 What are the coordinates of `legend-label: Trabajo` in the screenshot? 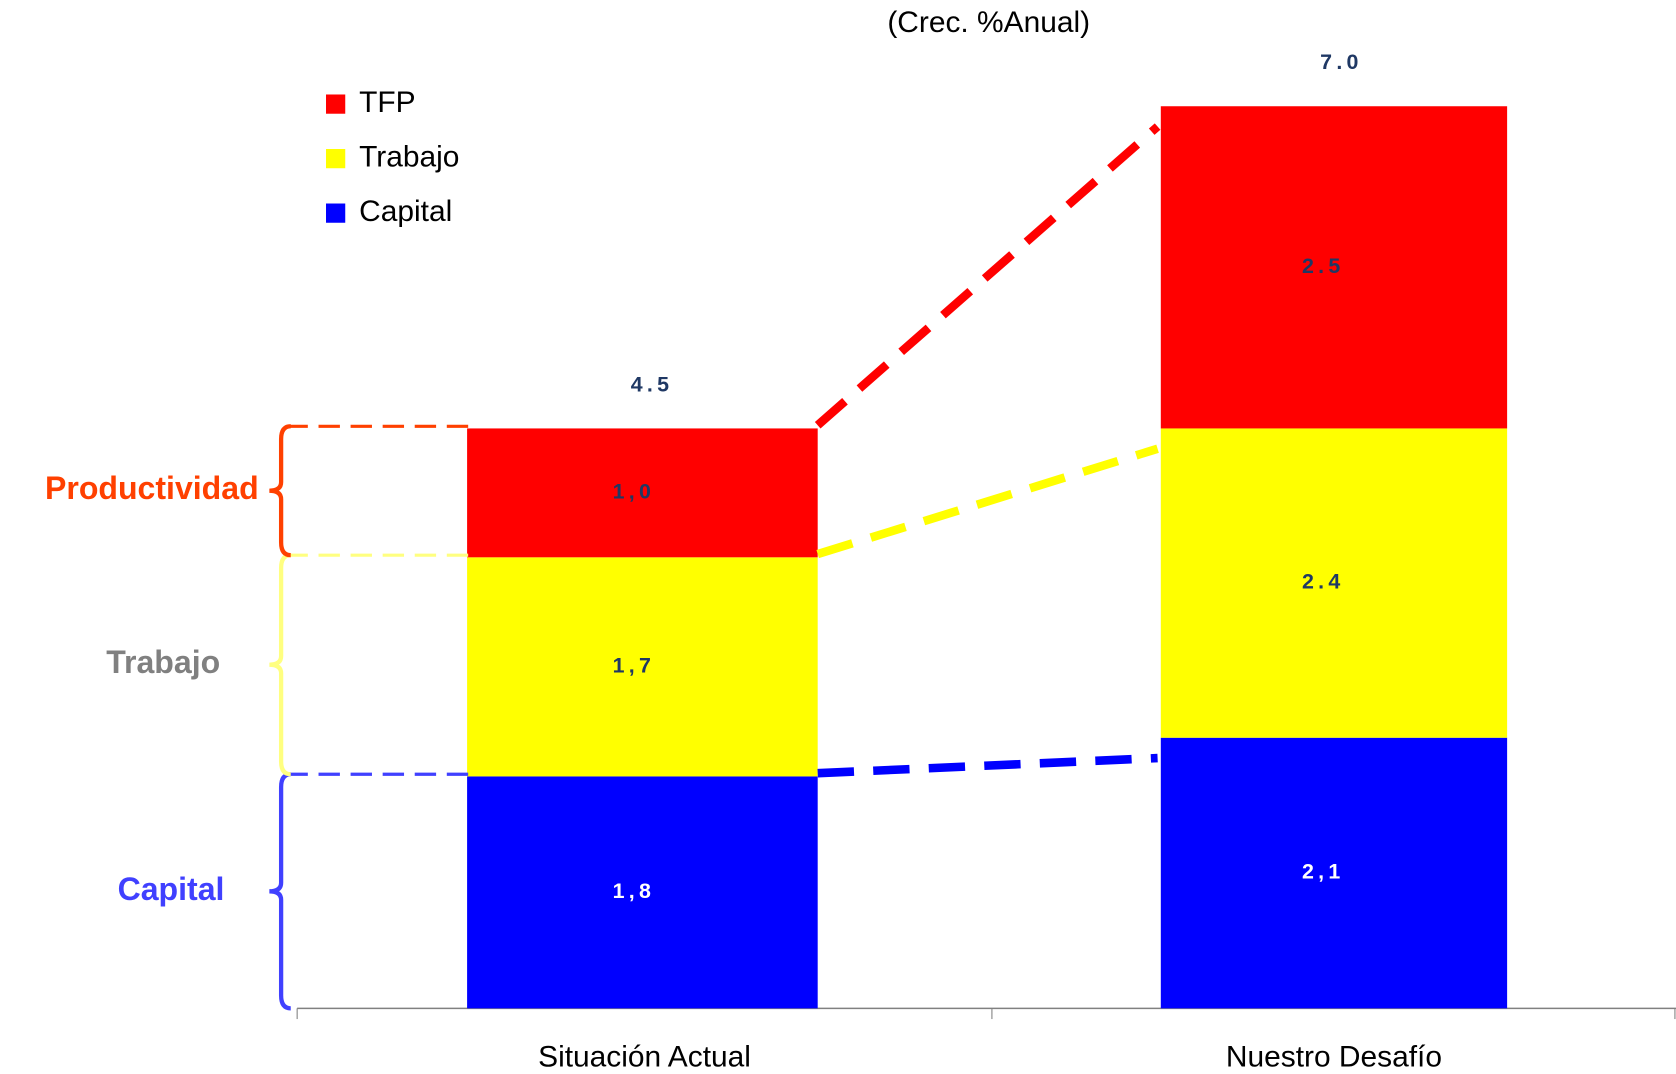 It's located at (409, 157).